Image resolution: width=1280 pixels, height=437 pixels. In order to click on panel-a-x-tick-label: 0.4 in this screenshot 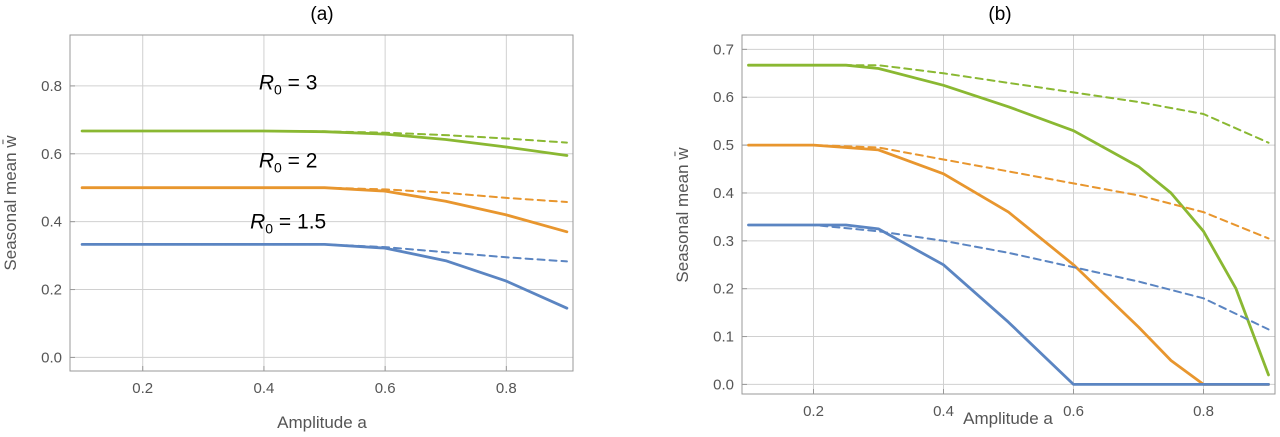, I will do `click(263, 388)`.